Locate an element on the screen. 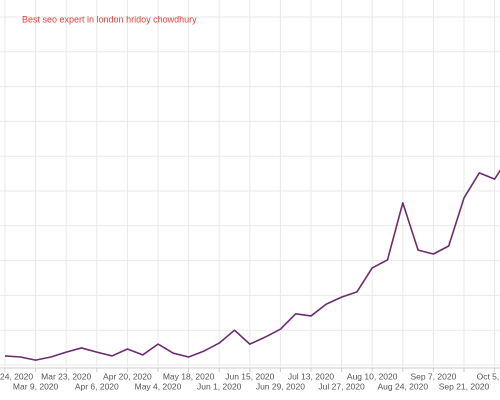 The height and width of the screenshot is (400, 500). x-tick-label: May 18, 2020 is located at coordinates (189, 376).